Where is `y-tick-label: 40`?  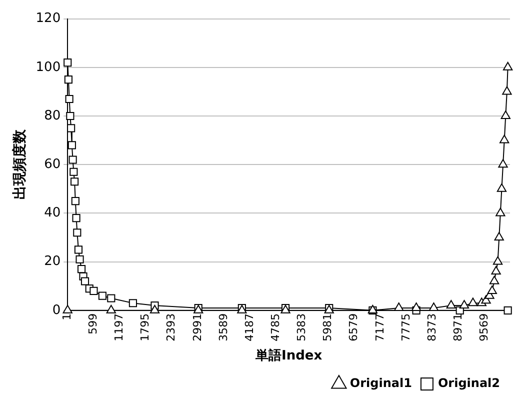
y-tick-label: 40 is located at coordinates (52, 213).